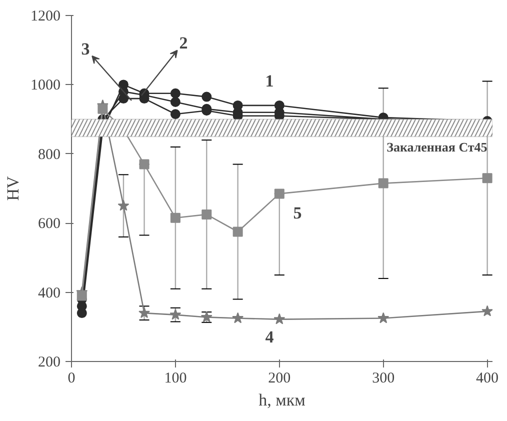 The width and height of the screenshot is (507, 421). I want to click on x-tick-label: 300, so click(383, 378).